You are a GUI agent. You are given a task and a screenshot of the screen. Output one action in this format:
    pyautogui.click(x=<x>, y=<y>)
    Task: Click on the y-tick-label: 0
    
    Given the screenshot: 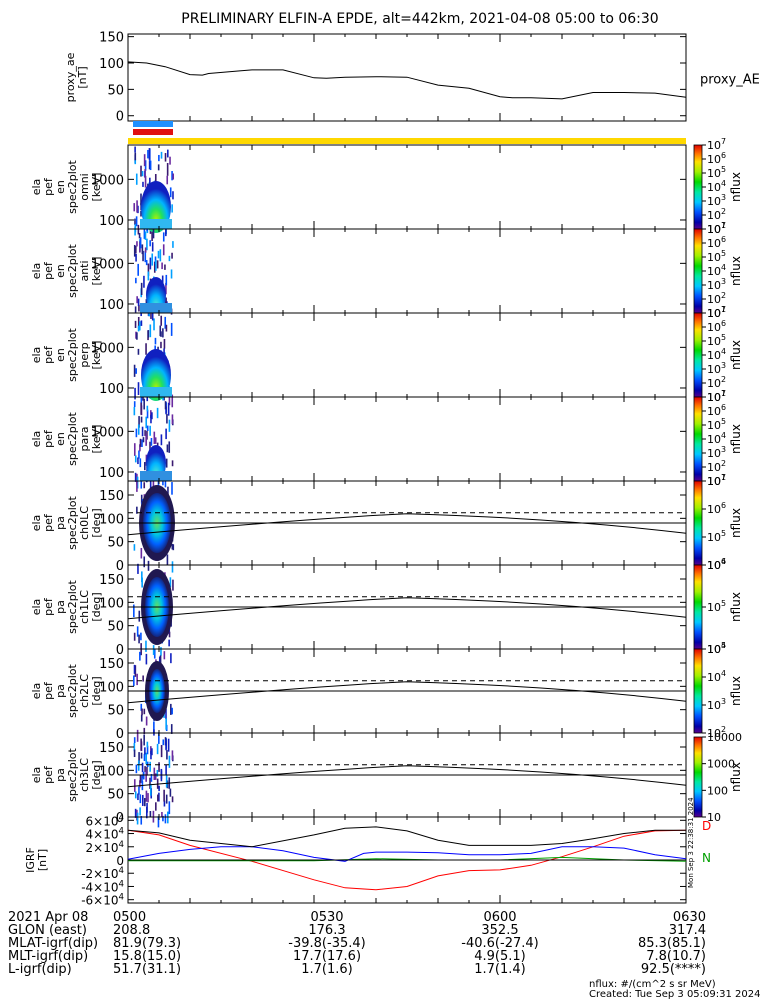 What is the action you would take?
    pyautogui.click(x=120, y=734)
    